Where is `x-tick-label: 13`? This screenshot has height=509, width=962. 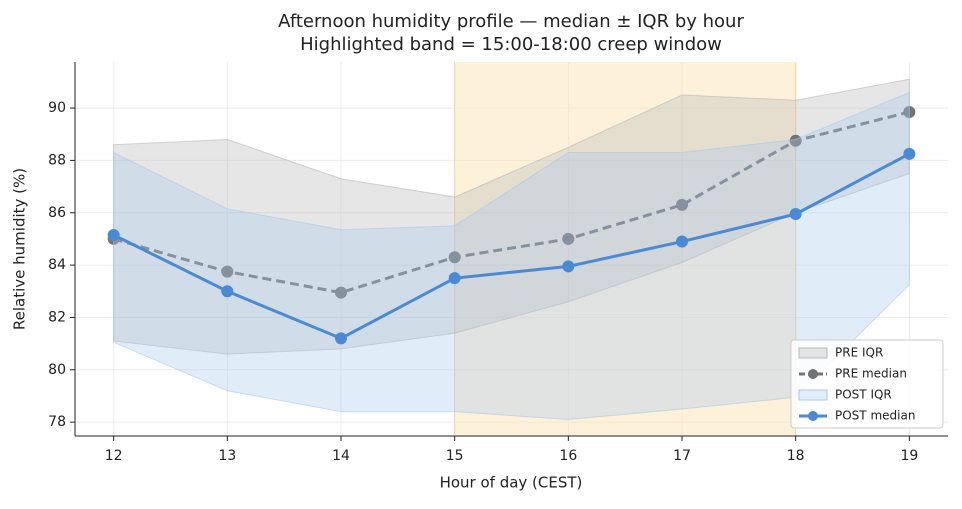 x-tick-label: 13 is located at coordinates (227, 456).